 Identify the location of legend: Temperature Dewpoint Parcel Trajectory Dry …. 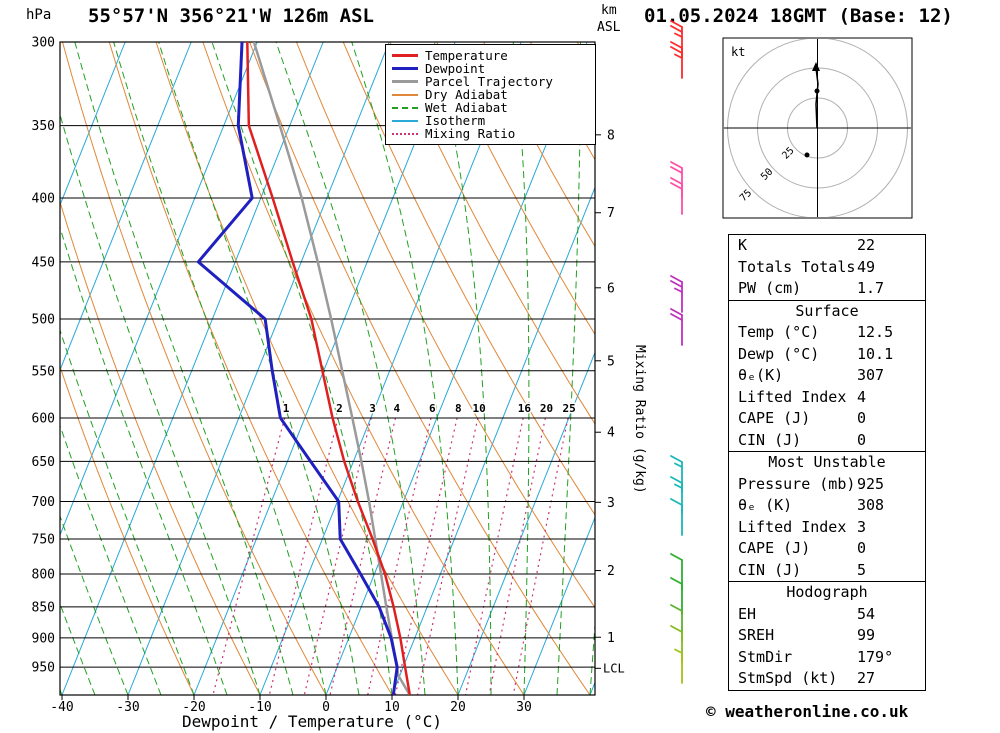
(490, 94).